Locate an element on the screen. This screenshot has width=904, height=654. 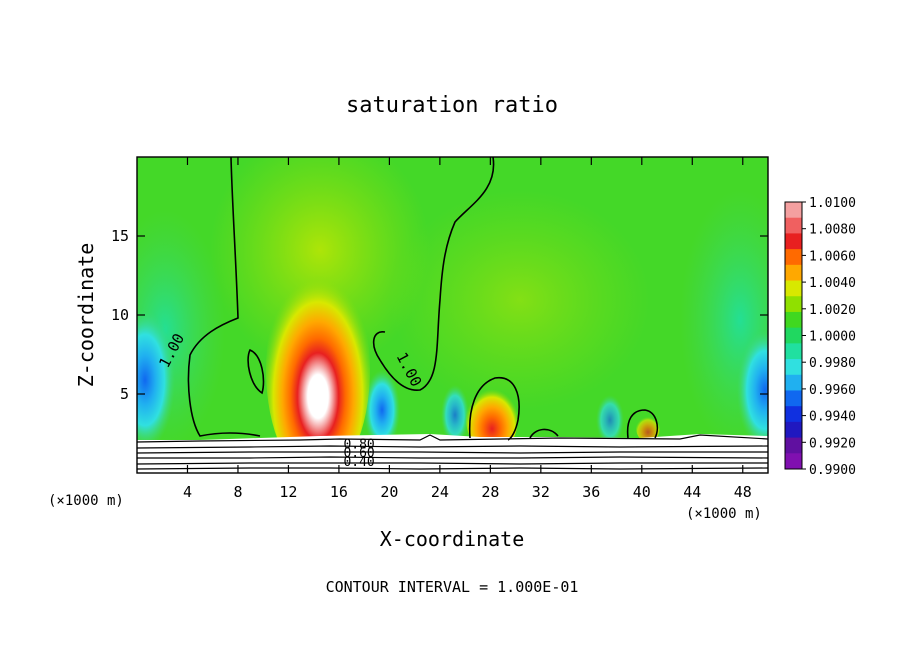
x-tick-label: 12 is located at coordinates (288, 492).